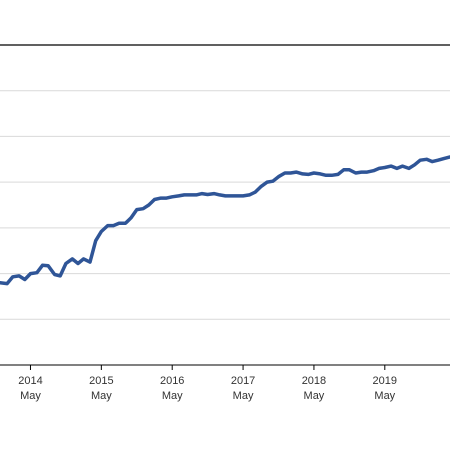  What do you see at coordinates (172, 381) in the screenshot?
I see `x-tick-label-year: 2016` at bounding box center [172, 381].